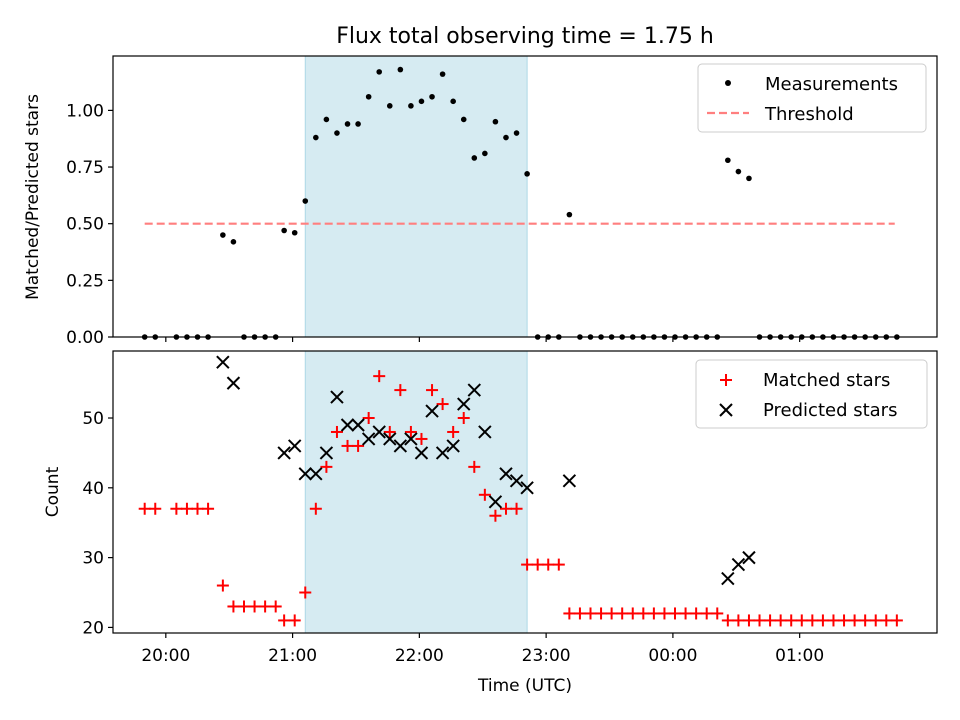  I want to click on bottom-ytick-label-1: 30, so click(93, 559).